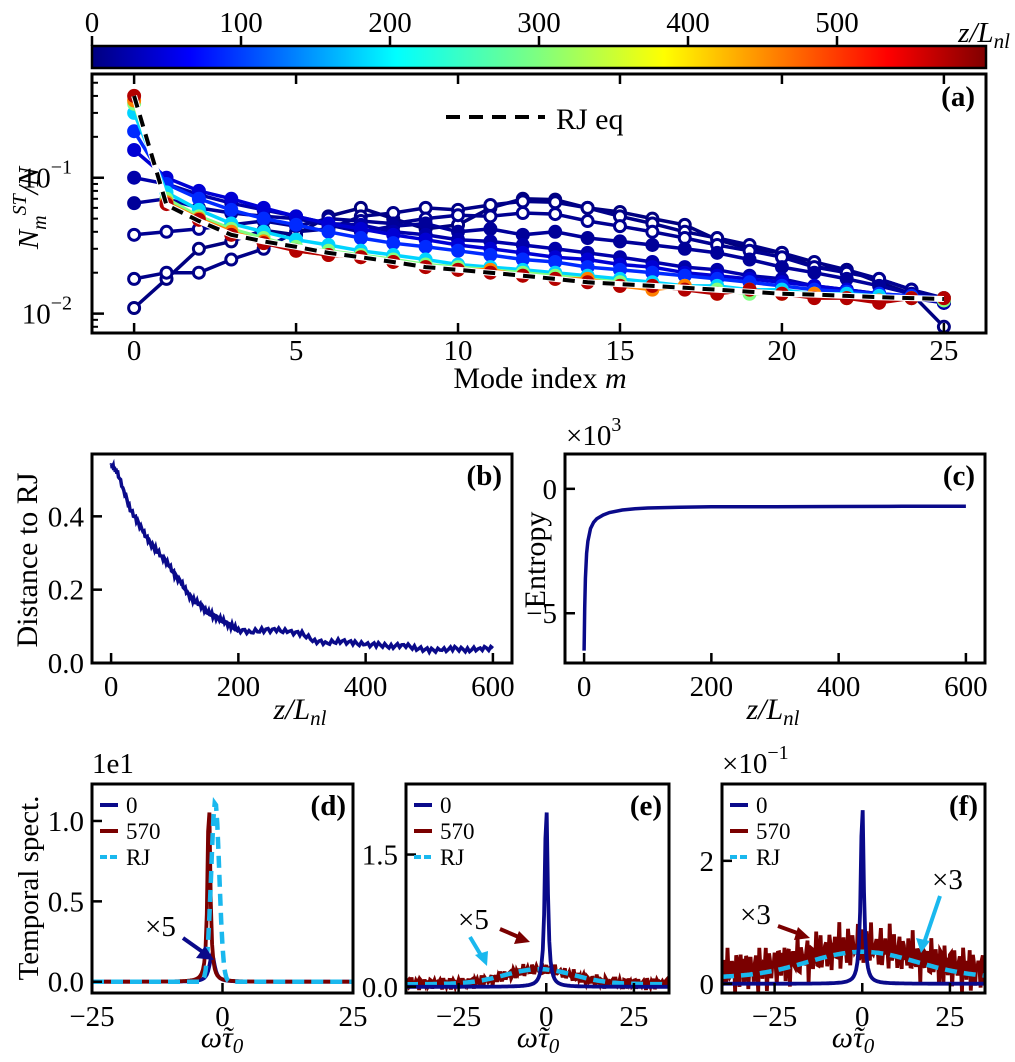 The height and width of the screenshot is (1062, 1015). What do you see at coordinates (619, 351) in the screenshot?
I see `x-tick-label: 15` at bounding box center [619, 351].